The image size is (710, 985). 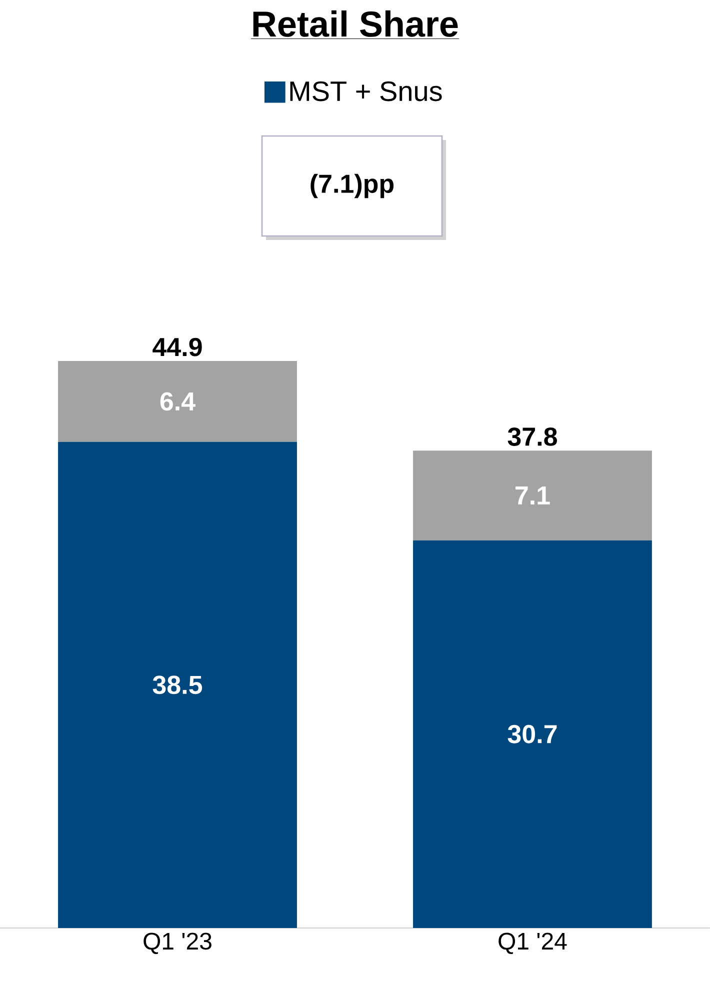 I want to click on chart-title: Retail Share, so click(x=355, y=23).